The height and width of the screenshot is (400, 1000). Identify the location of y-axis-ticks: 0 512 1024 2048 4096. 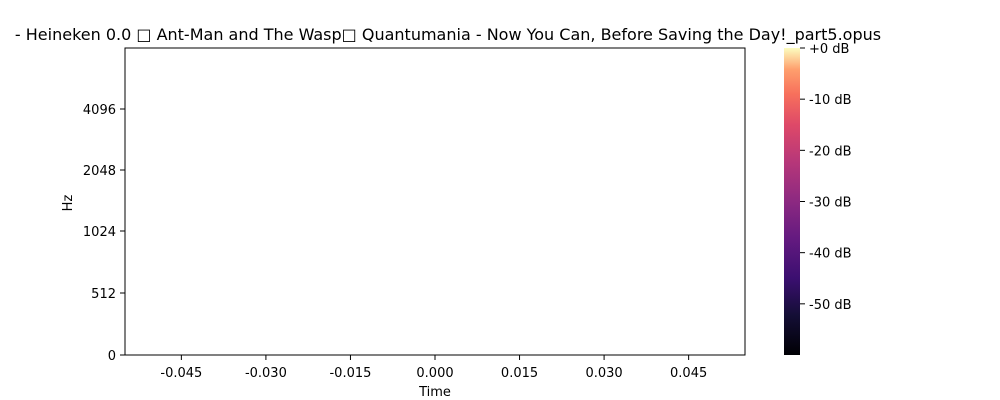
(104, 233).